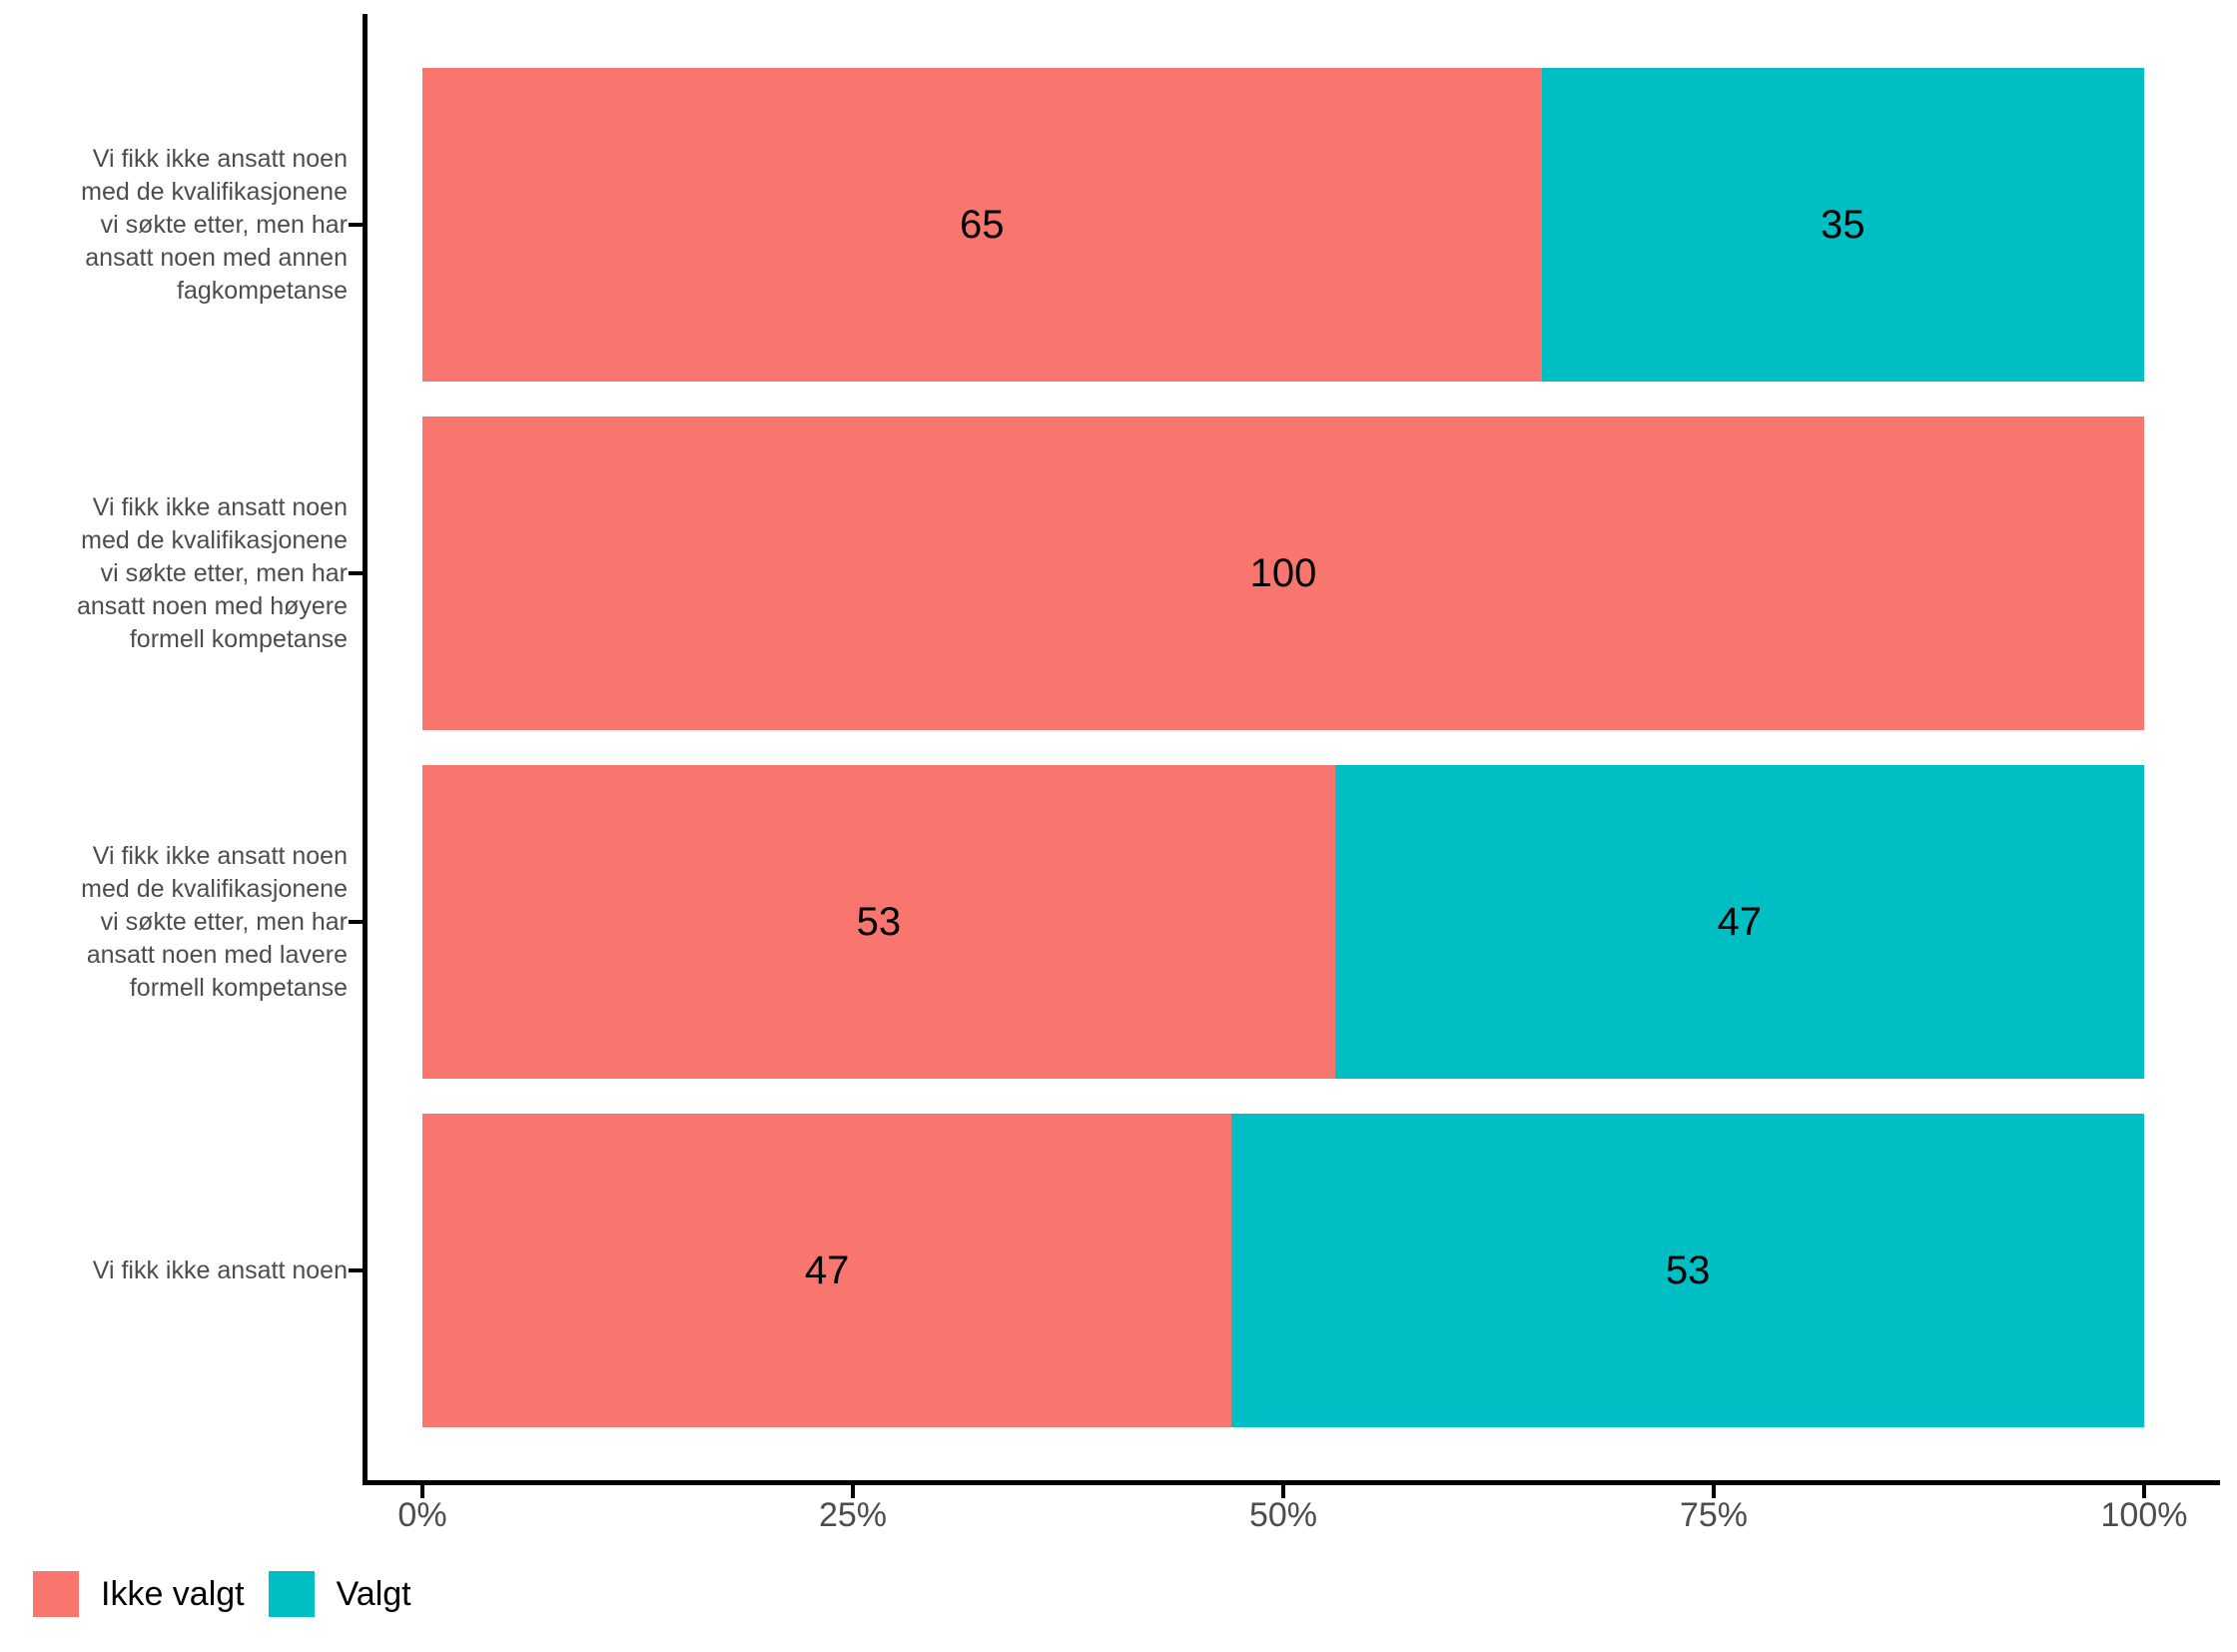 This screenshot has width=2237, height=1652. I want to click on bar-segment-ikke-valgt: 100, so click(1283, 573).